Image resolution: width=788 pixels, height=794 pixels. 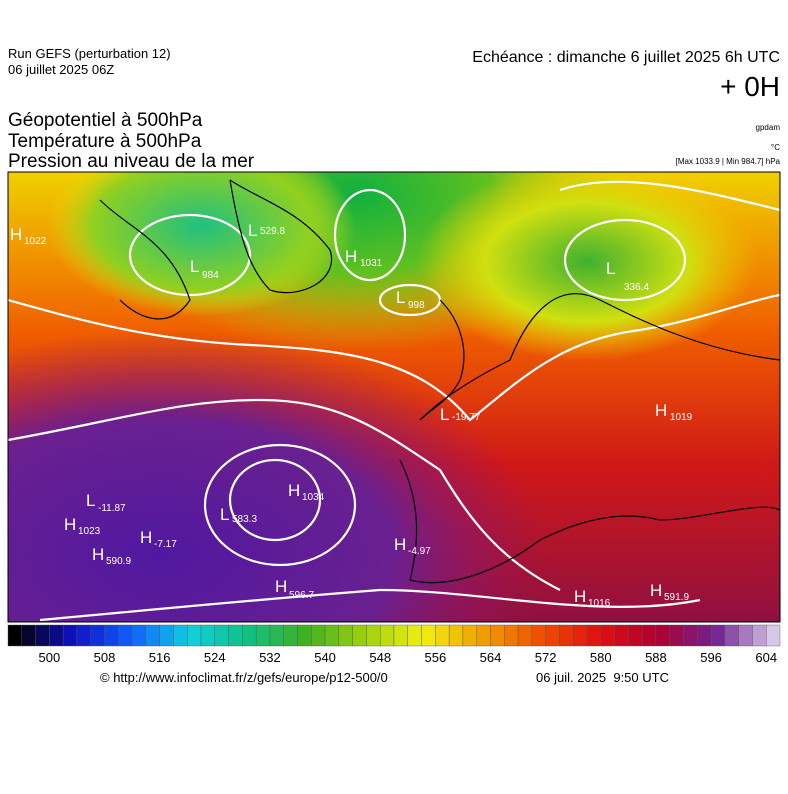 What do you see at coordinates (105, 141) in the screenshot?
I see `title: Température à 500hPa` at bounding box center [105, 141].